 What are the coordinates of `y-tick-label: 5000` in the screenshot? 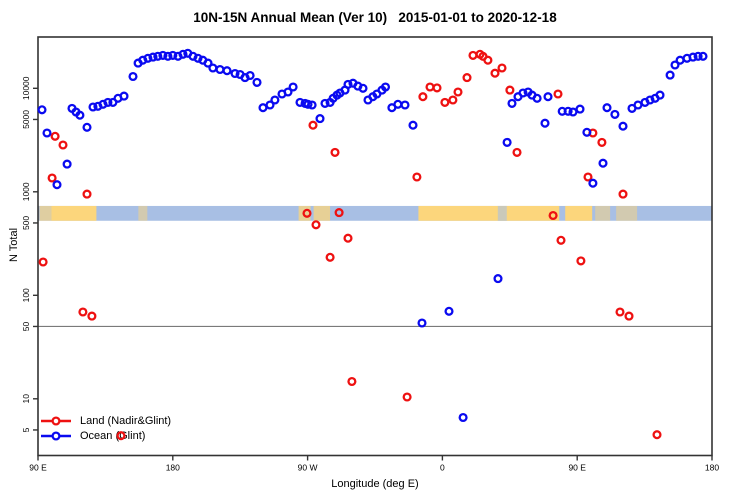 It's located at (26, 119).